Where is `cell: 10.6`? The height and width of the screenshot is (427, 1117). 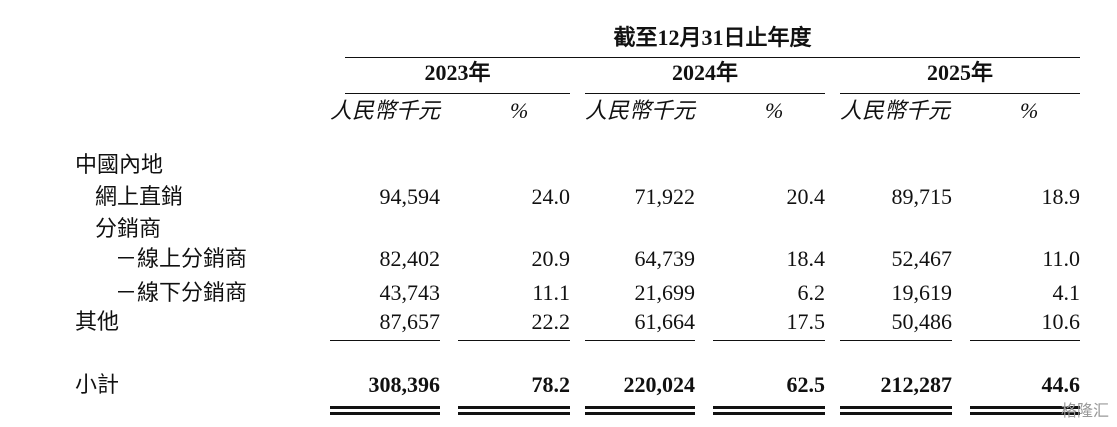
cell: 10.6 is located at coordinates (1061, 321).